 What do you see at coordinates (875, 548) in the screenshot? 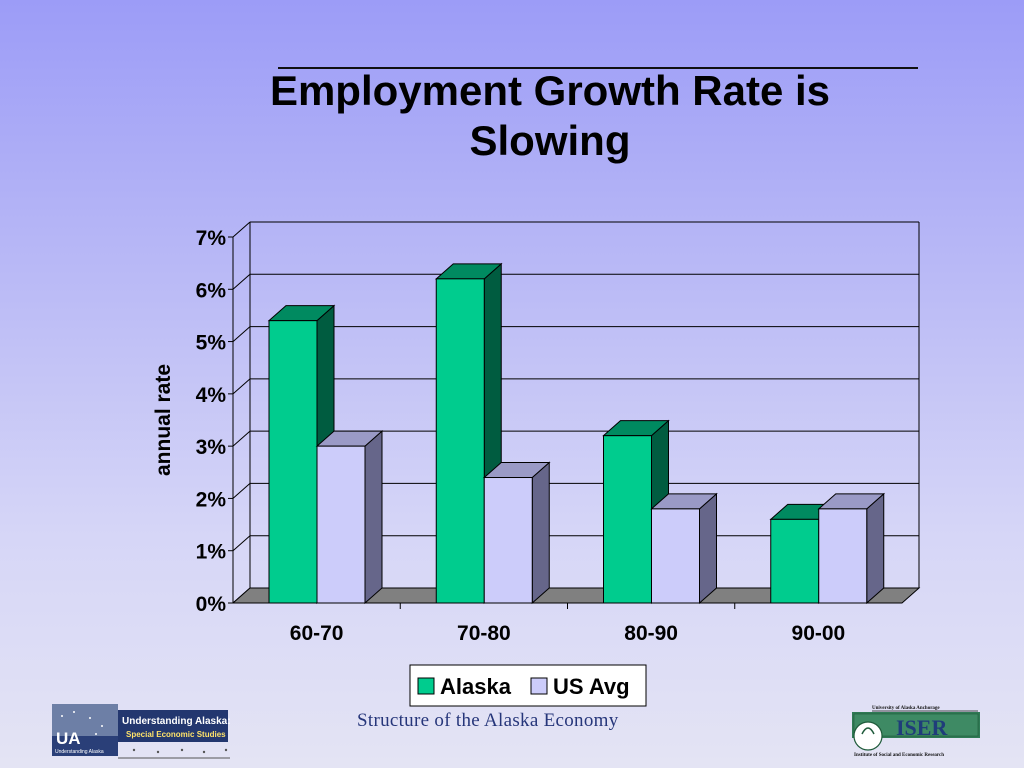
I see `bar-us-avg-90-00-side` at bounding box center [875, 548].